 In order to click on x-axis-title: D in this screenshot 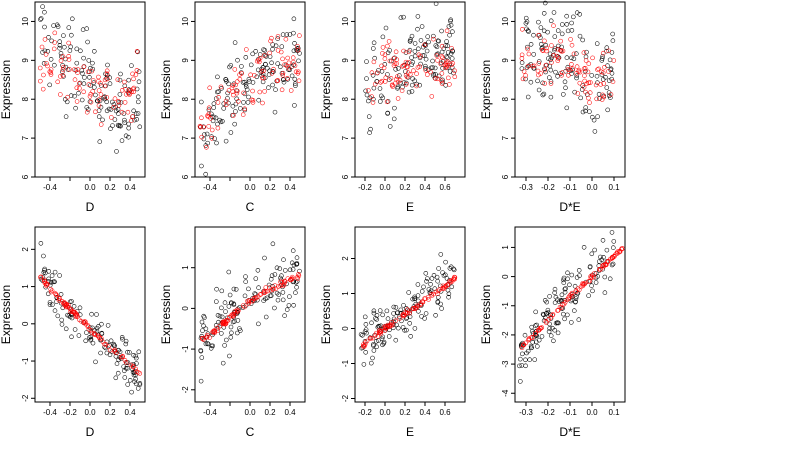, I will do `click(90, 432)`.